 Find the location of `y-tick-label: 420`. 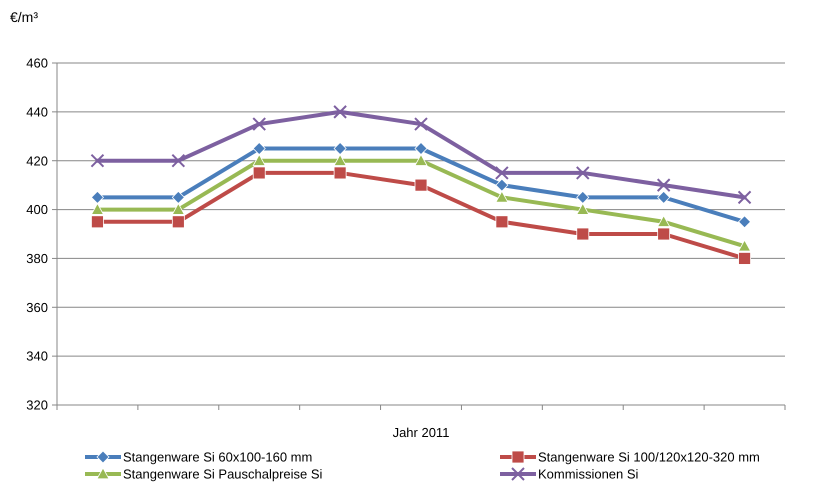

y-tick-label: 420 is located at coordinates (37, 160).